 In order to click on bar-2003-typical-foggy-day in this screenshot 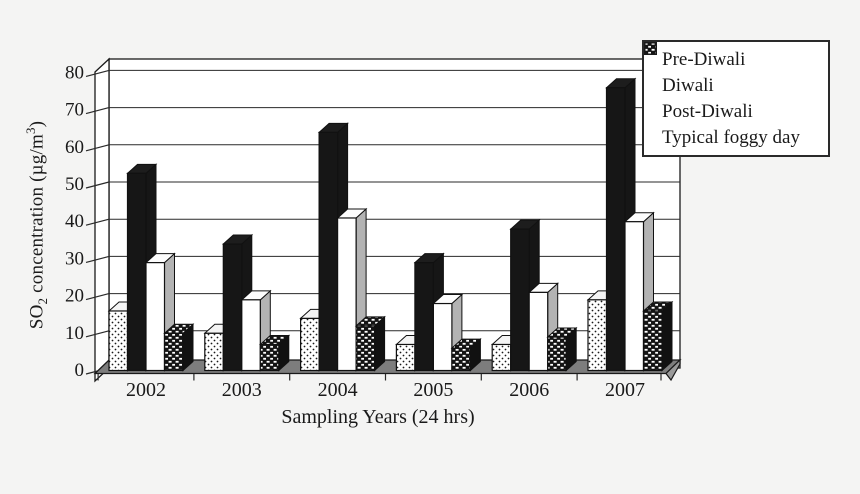, I will do `click(274, 353)`.